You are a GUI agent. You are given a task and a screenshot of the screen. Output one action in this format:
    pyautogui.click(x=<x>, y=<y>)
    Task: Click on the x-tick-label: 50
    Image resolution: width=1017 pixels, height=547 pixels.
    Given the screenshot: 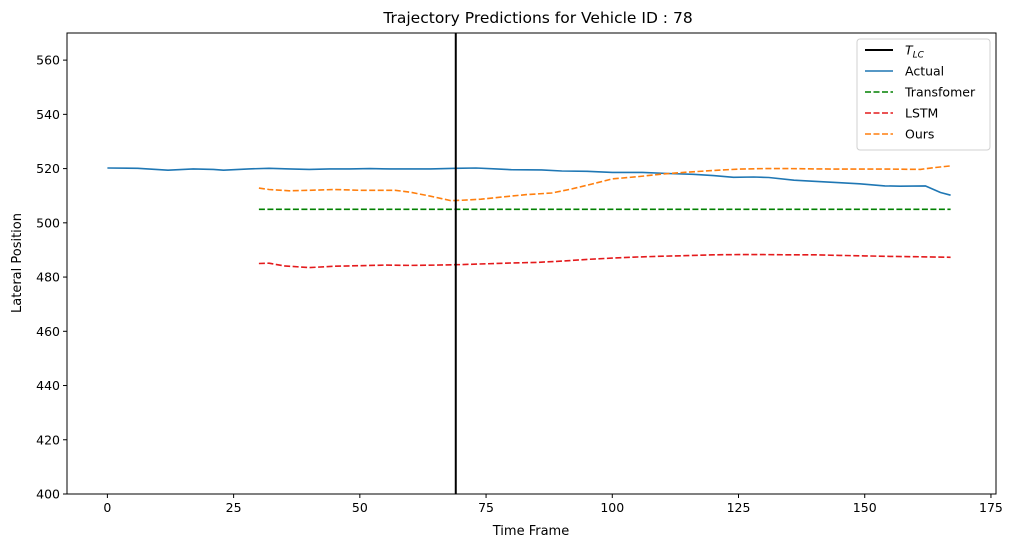 What is the action you would take?
    pyautogui.click(x=360, y=507)
    